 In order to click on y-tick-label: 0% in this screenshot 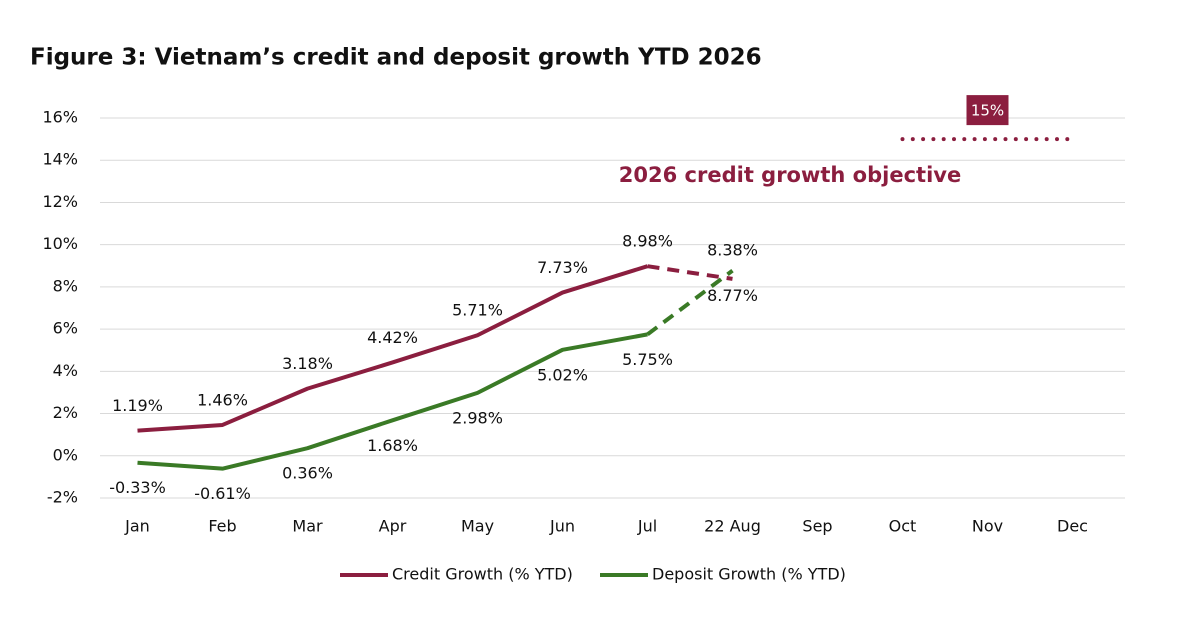, I will do `click(65, 454)`.